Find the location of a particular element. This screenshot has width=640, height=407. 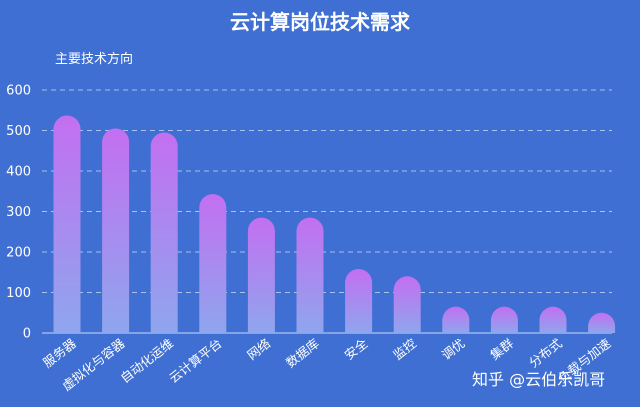

x-tick-分布式: 分布式 is located at coordinates (545, 352).